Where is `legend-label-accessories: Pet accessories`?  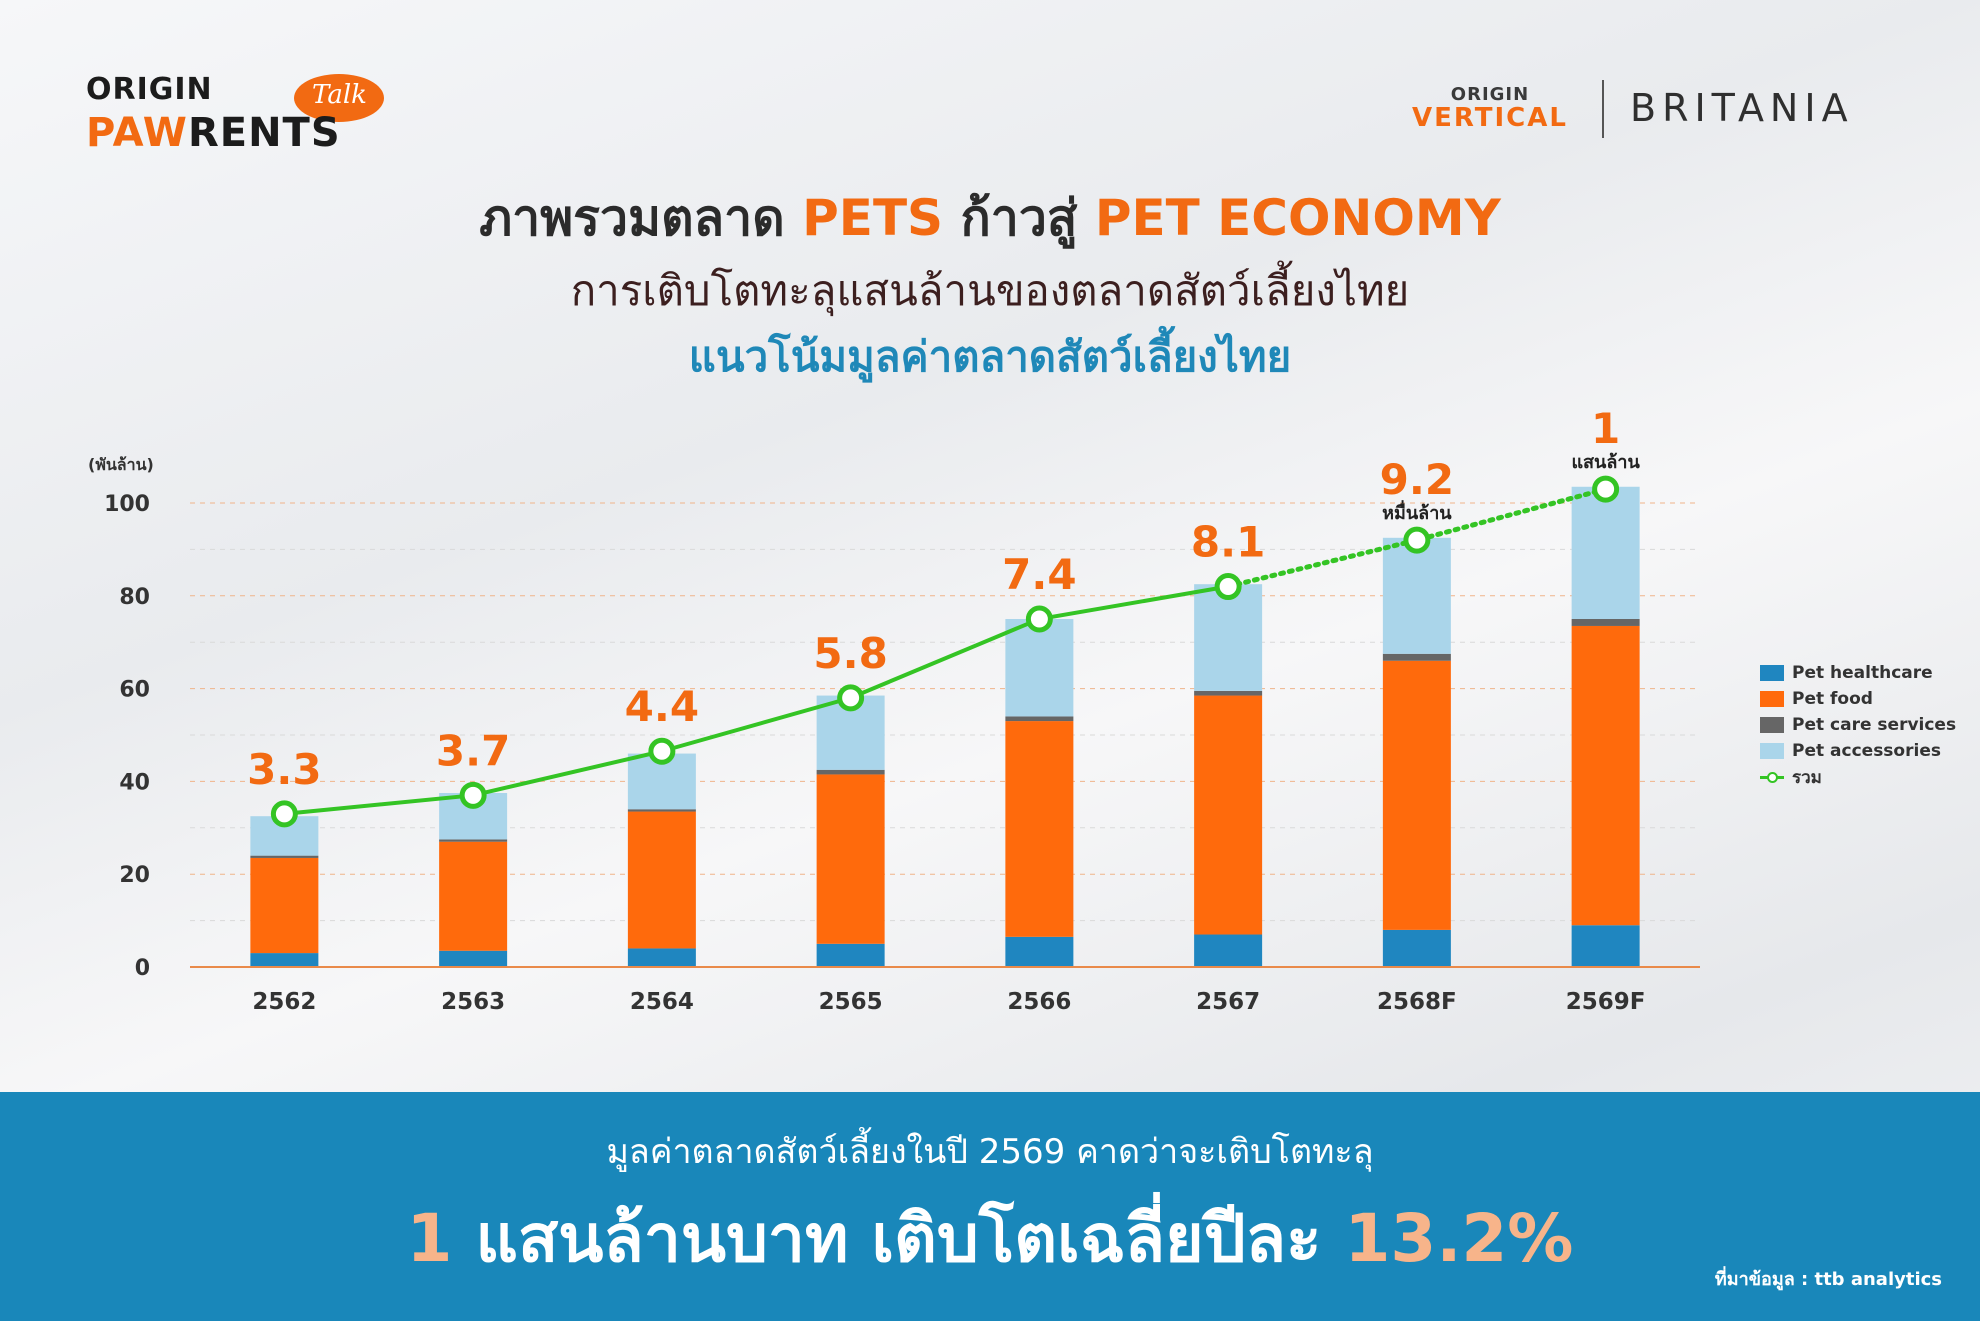 legend-label-accessories: Pet accessories is located at coordinates (1866, 751).